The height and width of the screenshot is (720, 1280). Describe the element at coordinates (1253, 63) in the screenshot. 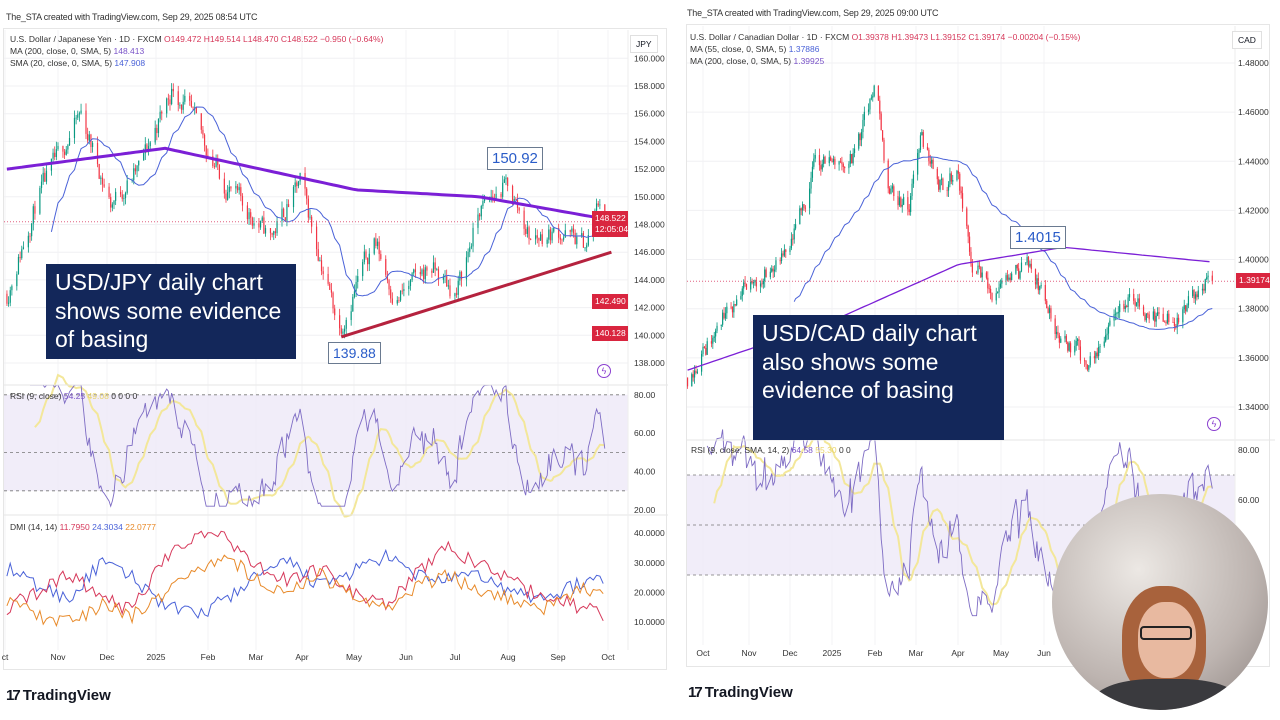

I see `price-axis-tick: 1.48000` at that location.